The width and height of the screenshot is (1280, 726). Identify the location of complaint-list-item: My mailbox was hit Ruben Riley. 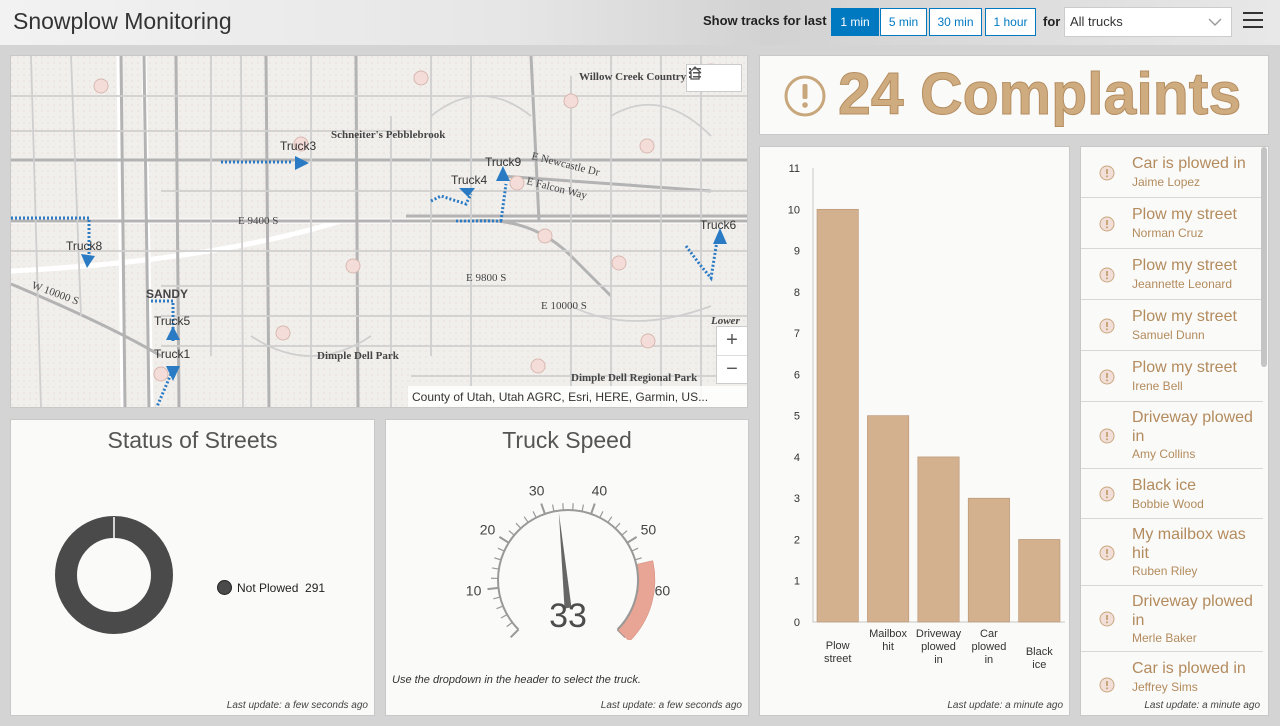
(1172, 552).